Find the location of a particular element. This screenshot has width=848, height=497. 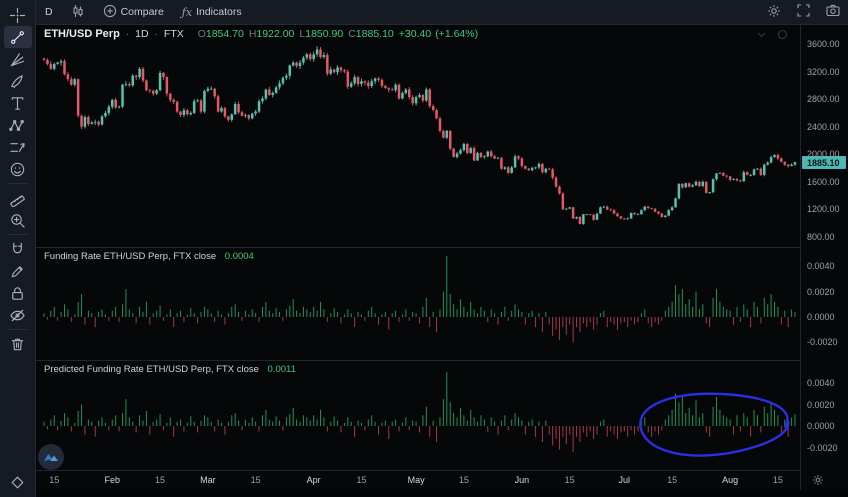

compare-button: Compare is located at coordinates (133, 12).